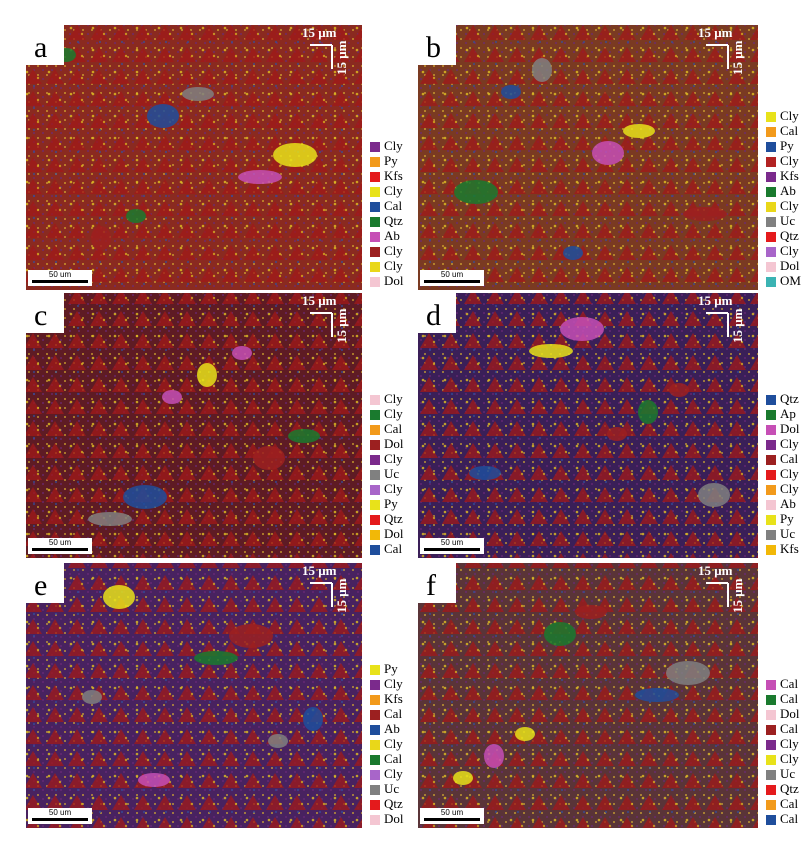  I want to click on panel-label: d, so click(433, 315).